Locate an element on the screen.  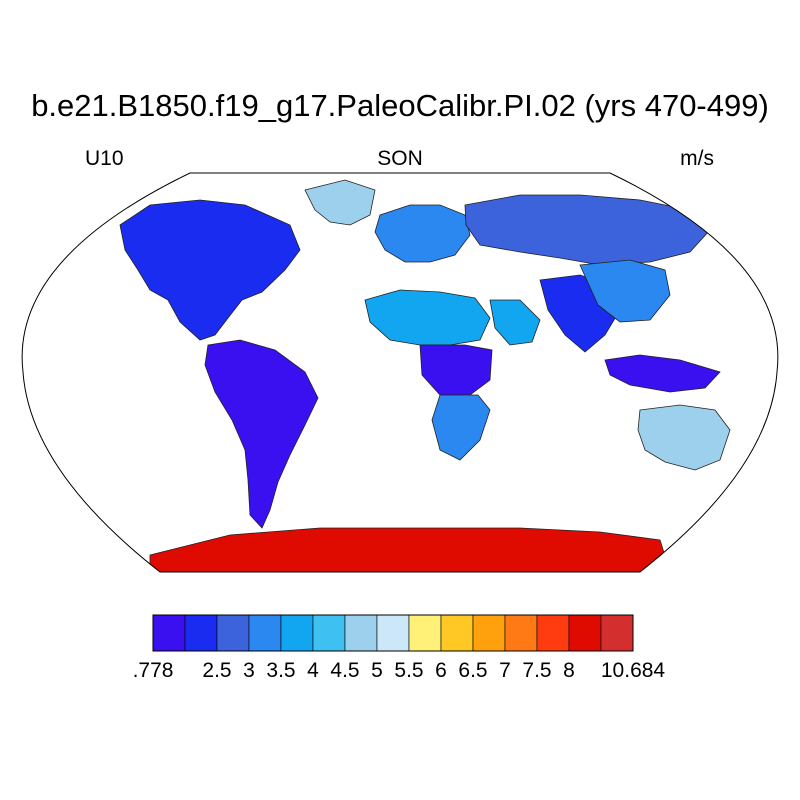
colorbar-label: 6 is located at coordinates (441, 670).